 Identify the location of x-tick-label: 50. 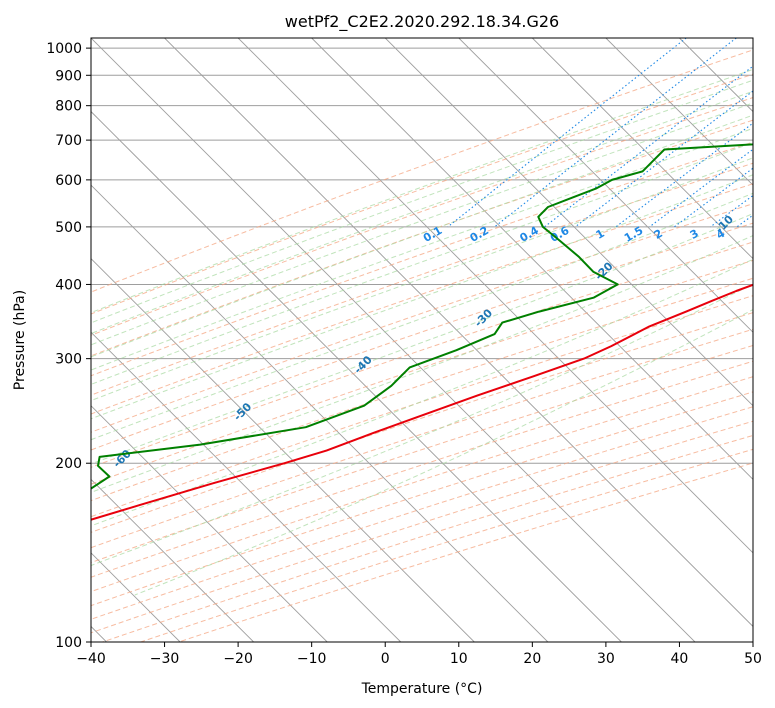
(753, 659).